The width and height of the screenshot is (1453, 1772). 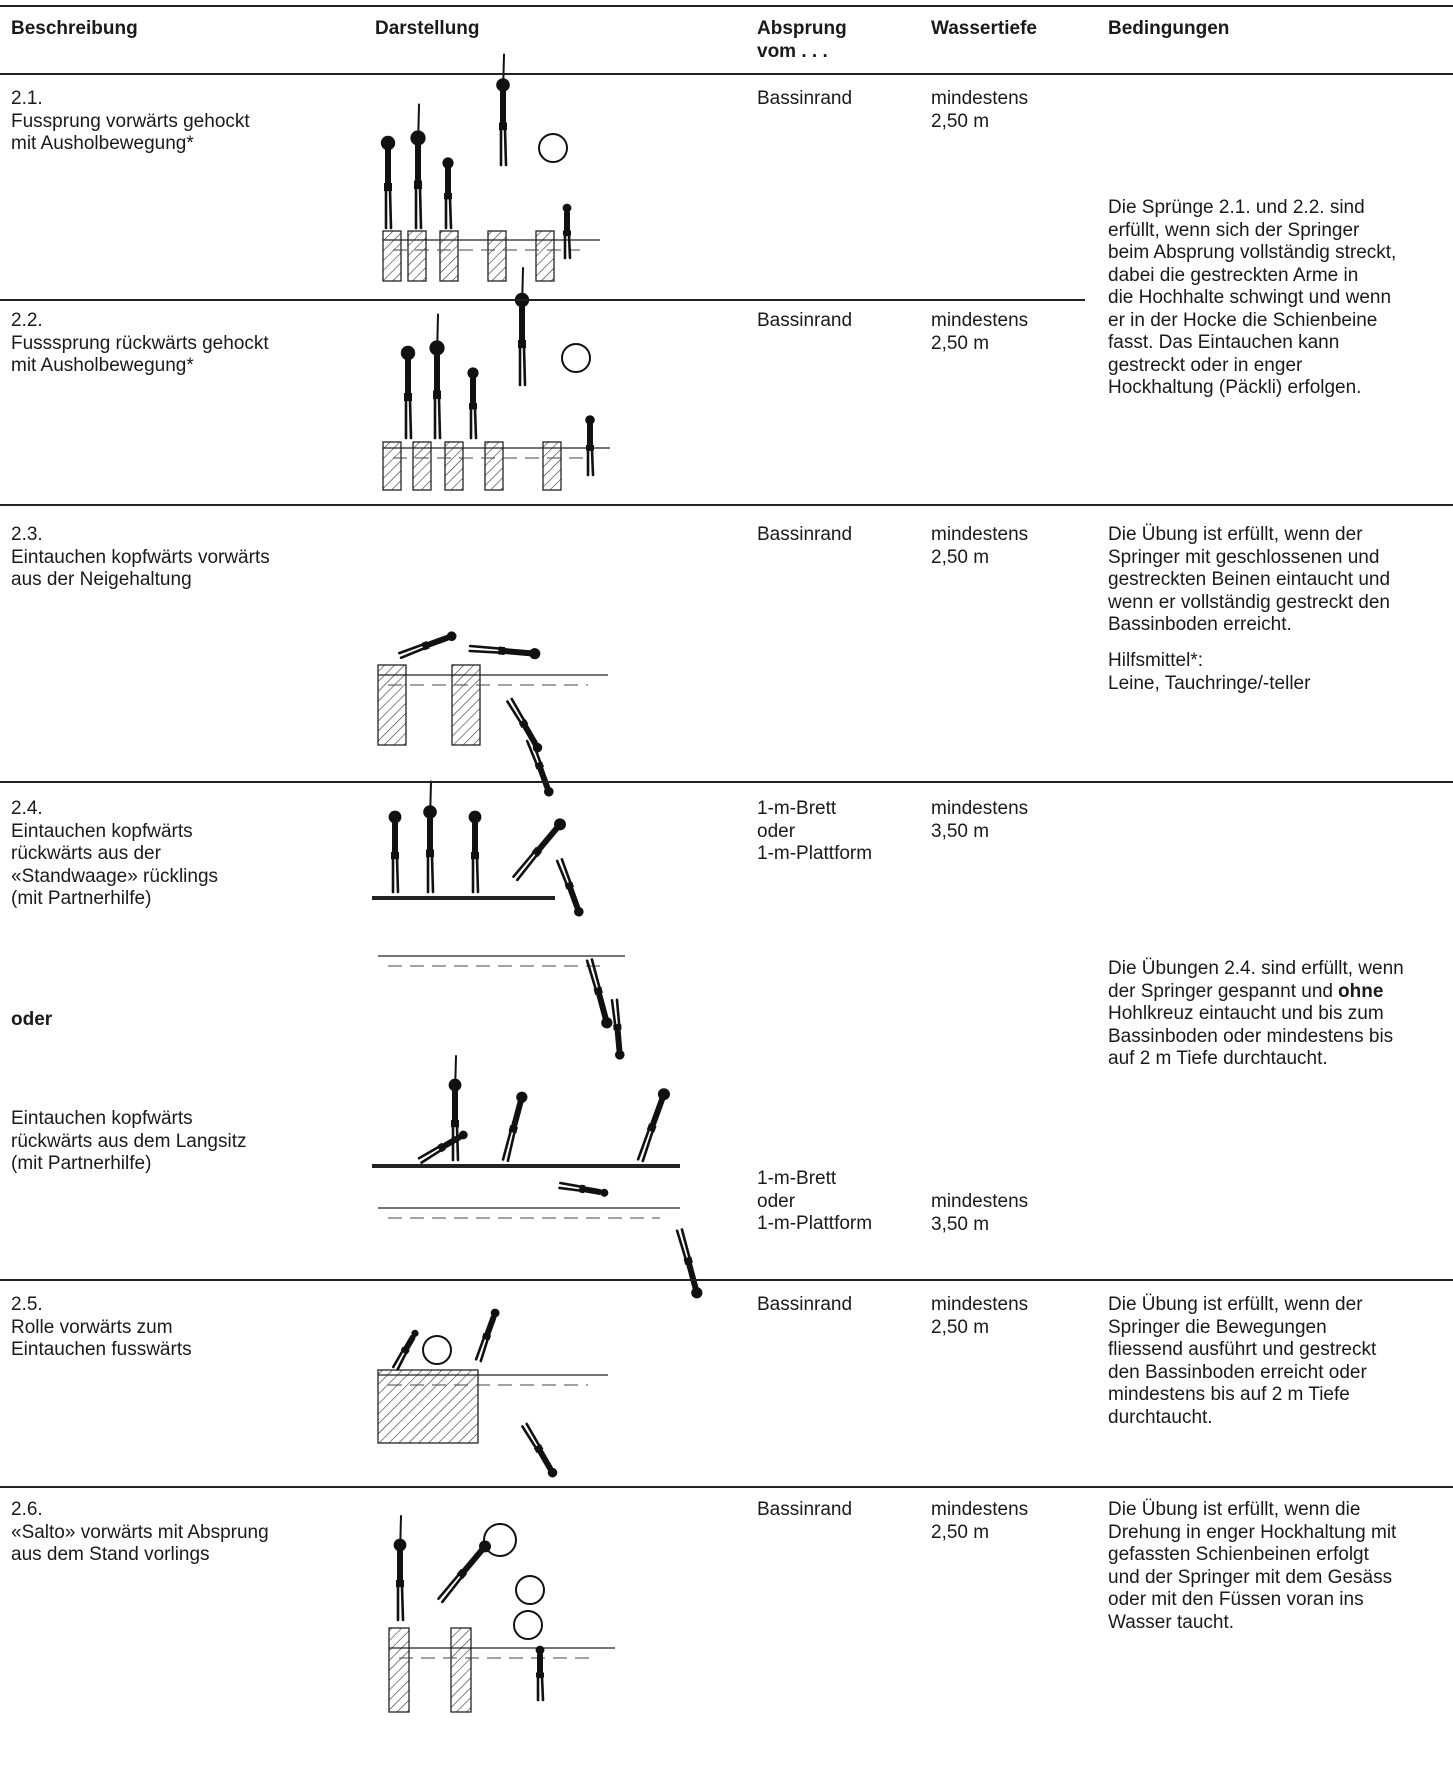 I want to click on bedingungen: Springer die Bewegungen, so click(x=1217, y=1327).